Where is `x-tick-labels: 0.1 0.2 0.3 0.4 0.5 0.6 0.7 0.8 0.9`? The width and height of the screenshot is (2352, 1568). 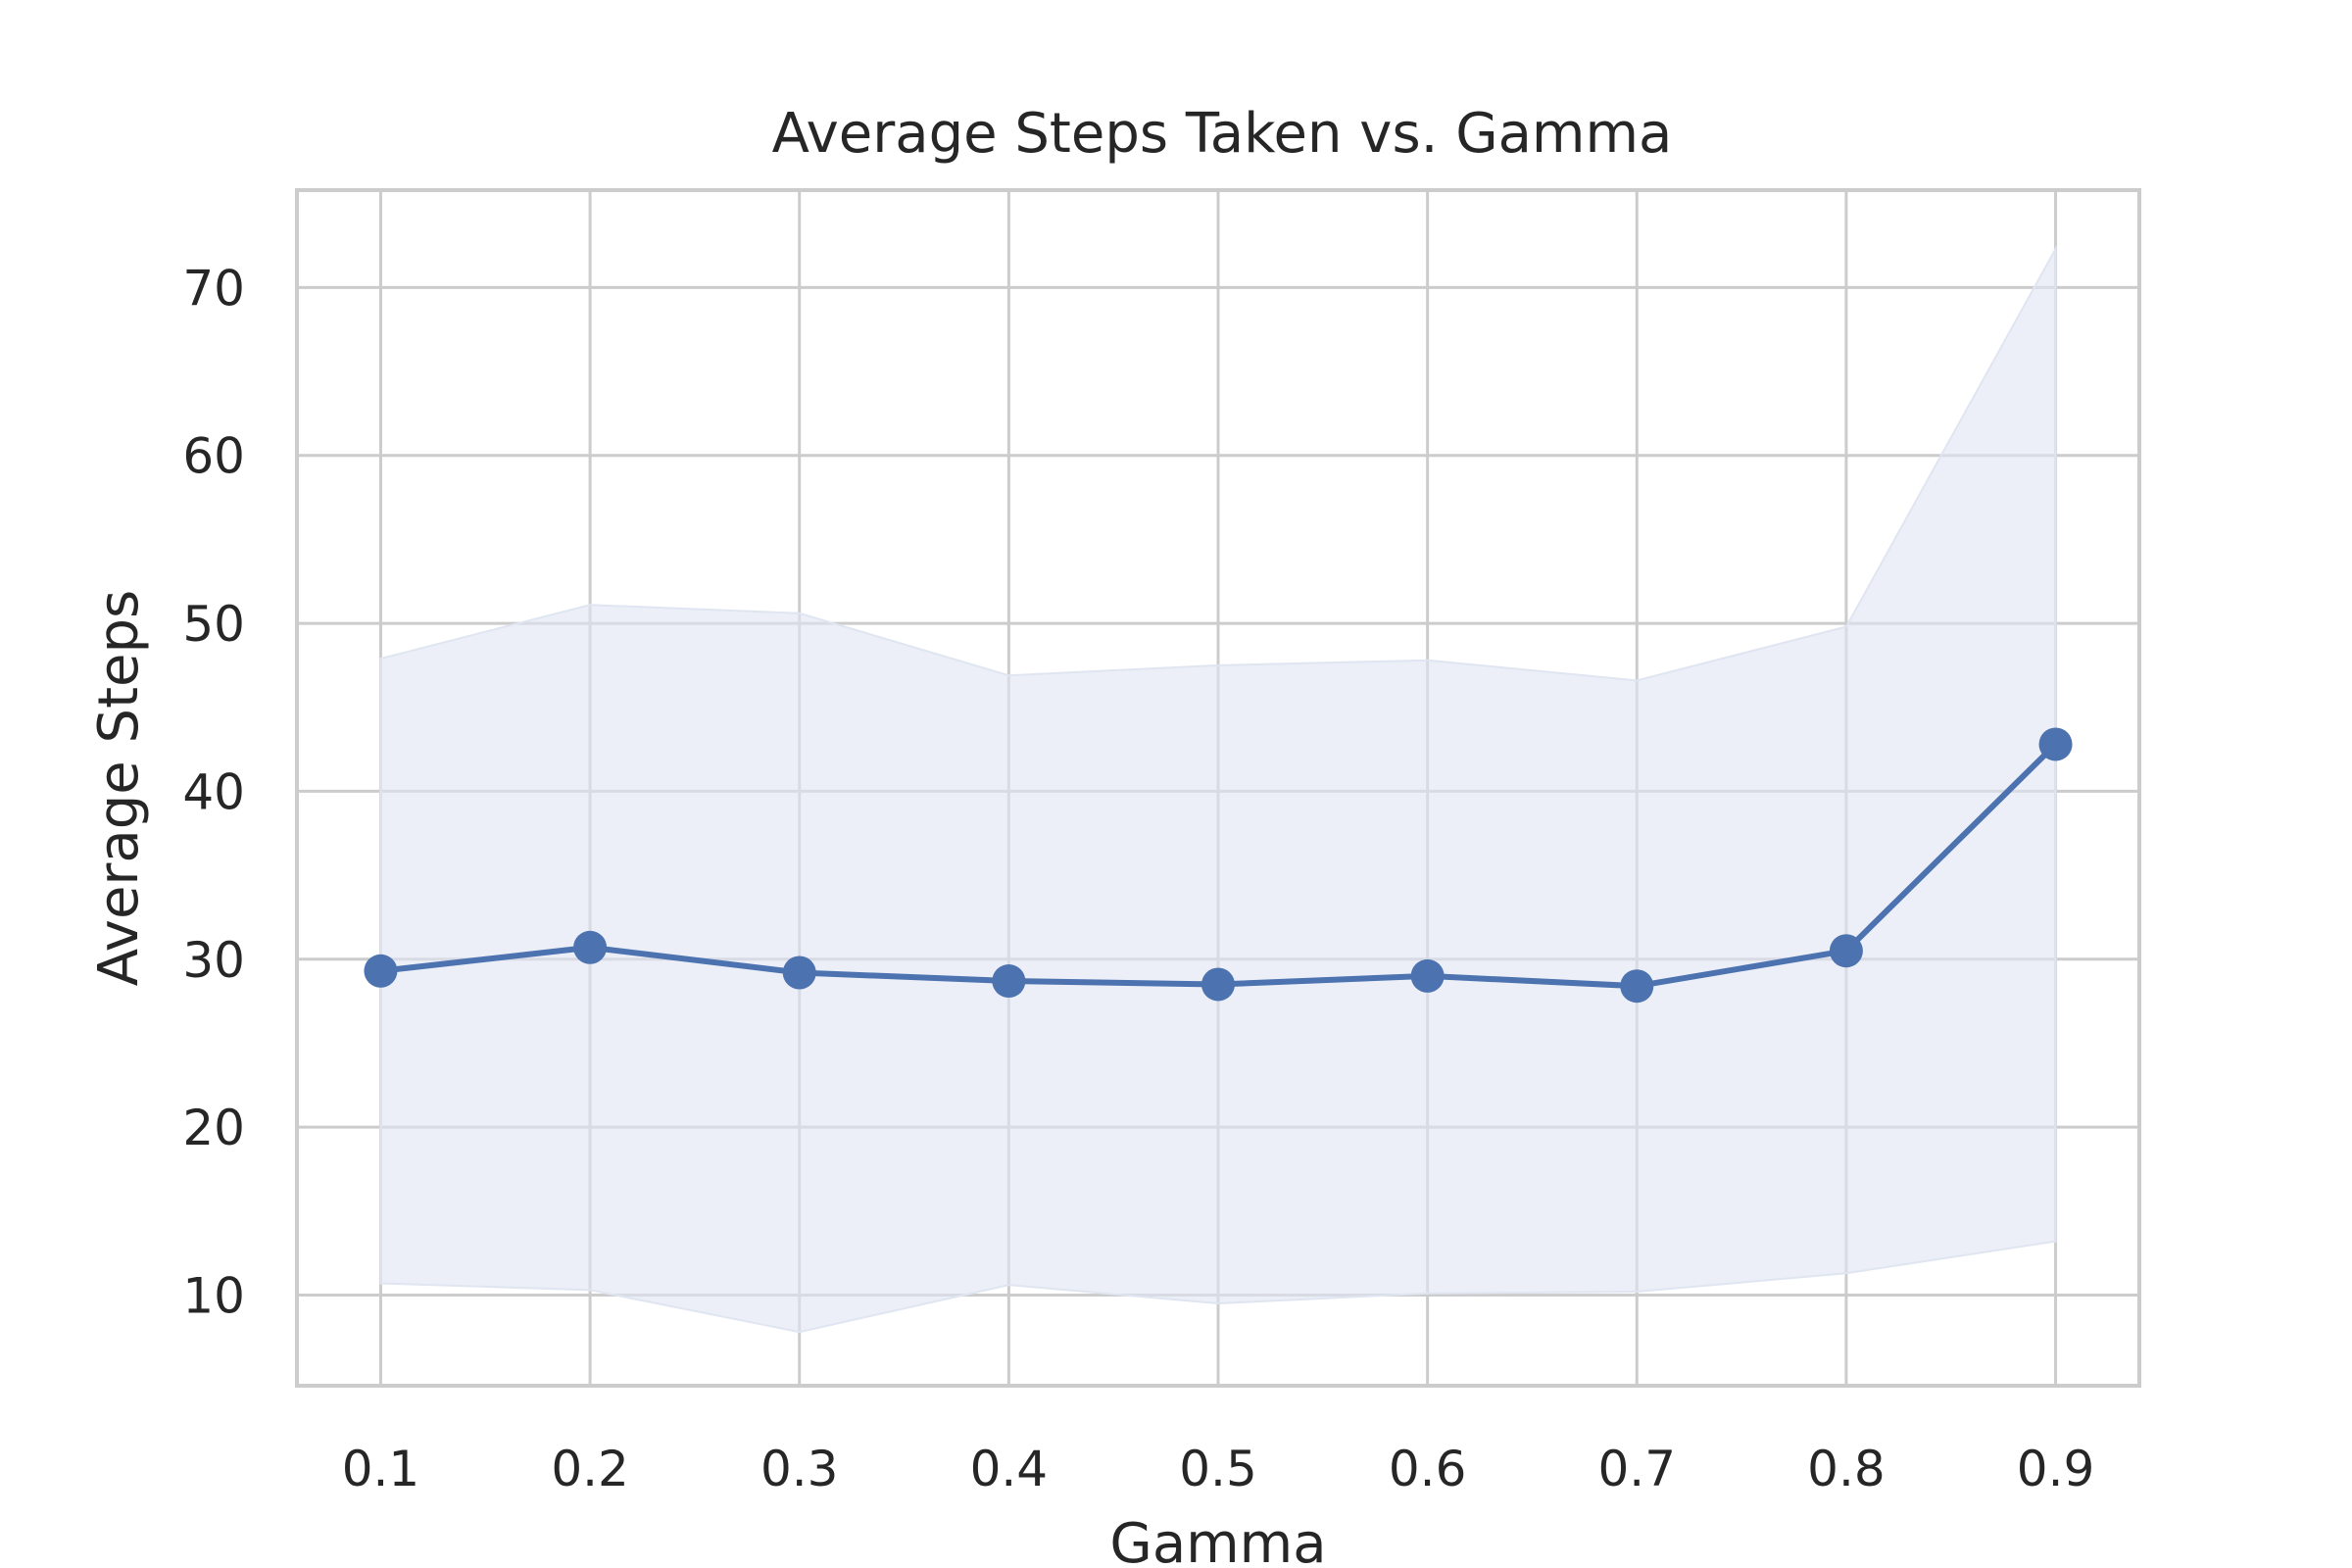 x-tick-labels: 0.1 0.2 0.3 0.4 0.5 0.6 0.7 0.8 0.9 is located at coordinates (1218, 1469).